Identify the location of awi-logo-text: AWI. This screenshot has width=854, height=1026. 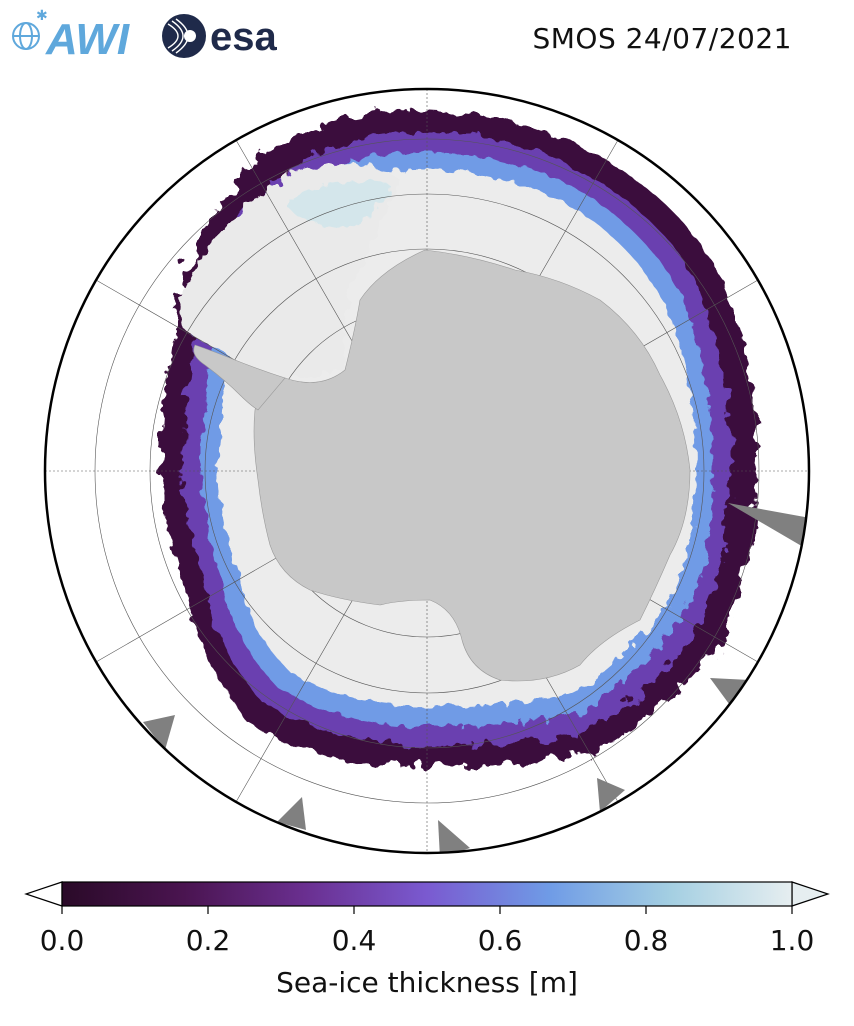
(87, 39).